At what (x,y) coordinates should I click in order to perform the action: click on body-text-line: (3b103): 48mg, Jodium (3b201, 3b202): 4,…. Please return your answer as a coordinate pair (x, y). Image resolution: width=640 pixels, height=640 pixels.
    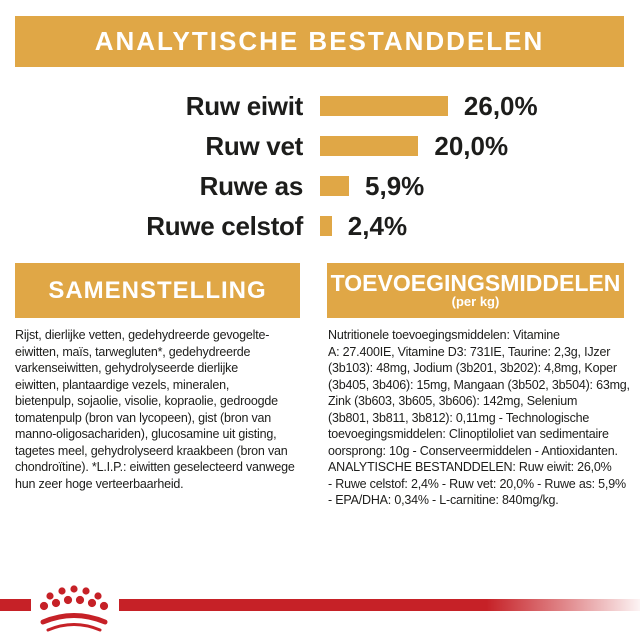
    Looking at the image, I should click on (472, 368).